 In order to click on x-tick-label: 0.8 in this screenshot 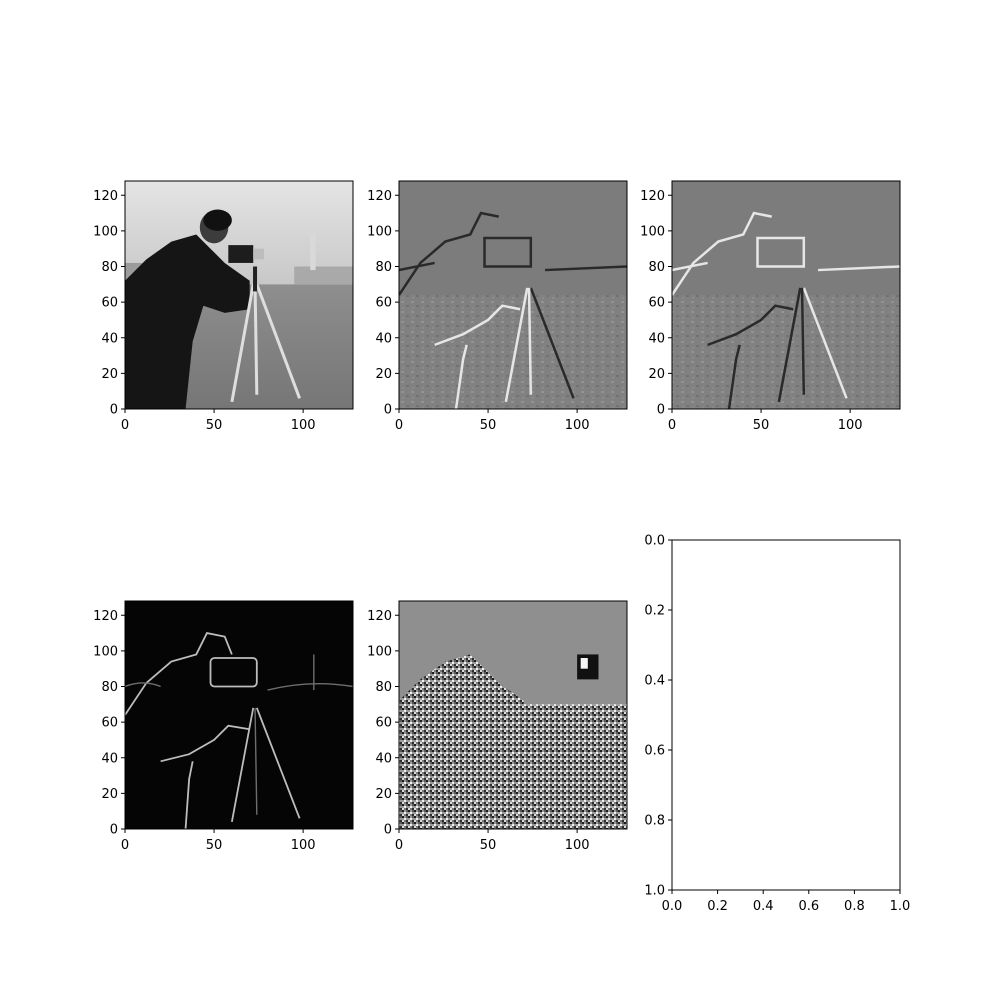, I will do `click(854, 906)`.